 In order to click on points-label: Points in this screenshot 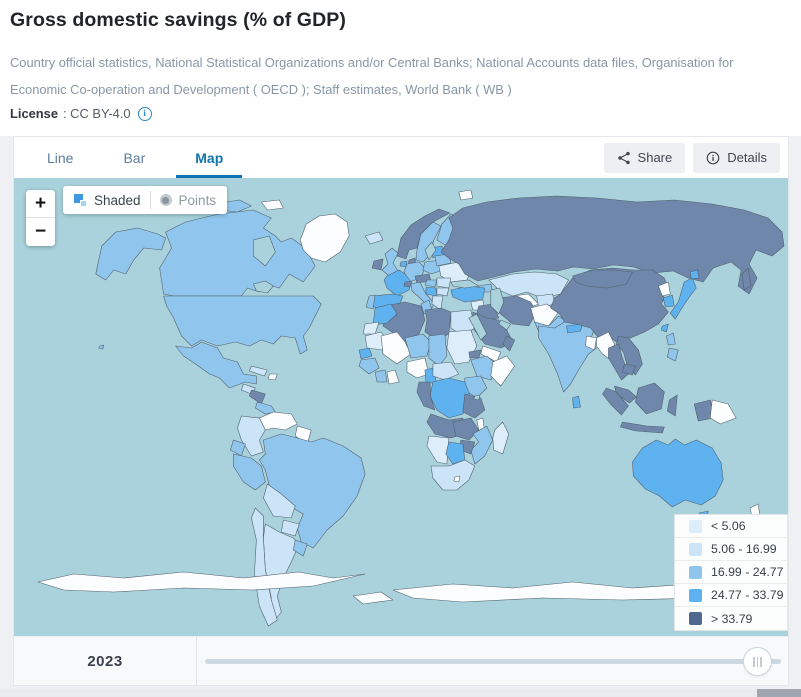, I will do `click(197, 200)`.